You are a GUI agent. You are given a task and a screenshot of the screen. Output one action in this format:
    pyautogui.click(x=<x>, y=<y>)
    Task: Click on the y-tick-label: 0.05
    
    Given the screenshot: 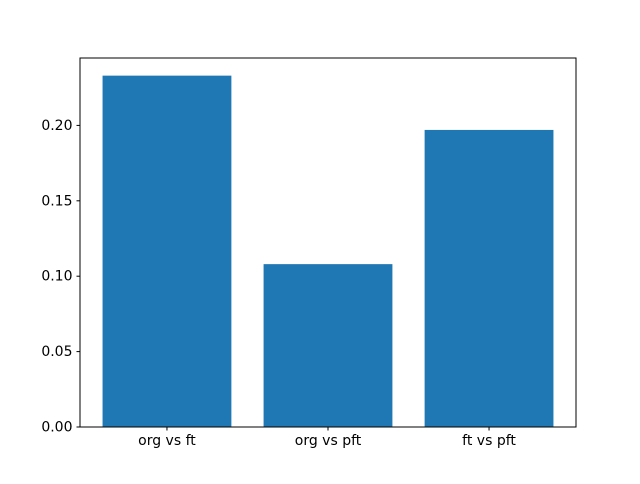 What is the action you would take?
    pyautogui.click(x=56, y=352)
    